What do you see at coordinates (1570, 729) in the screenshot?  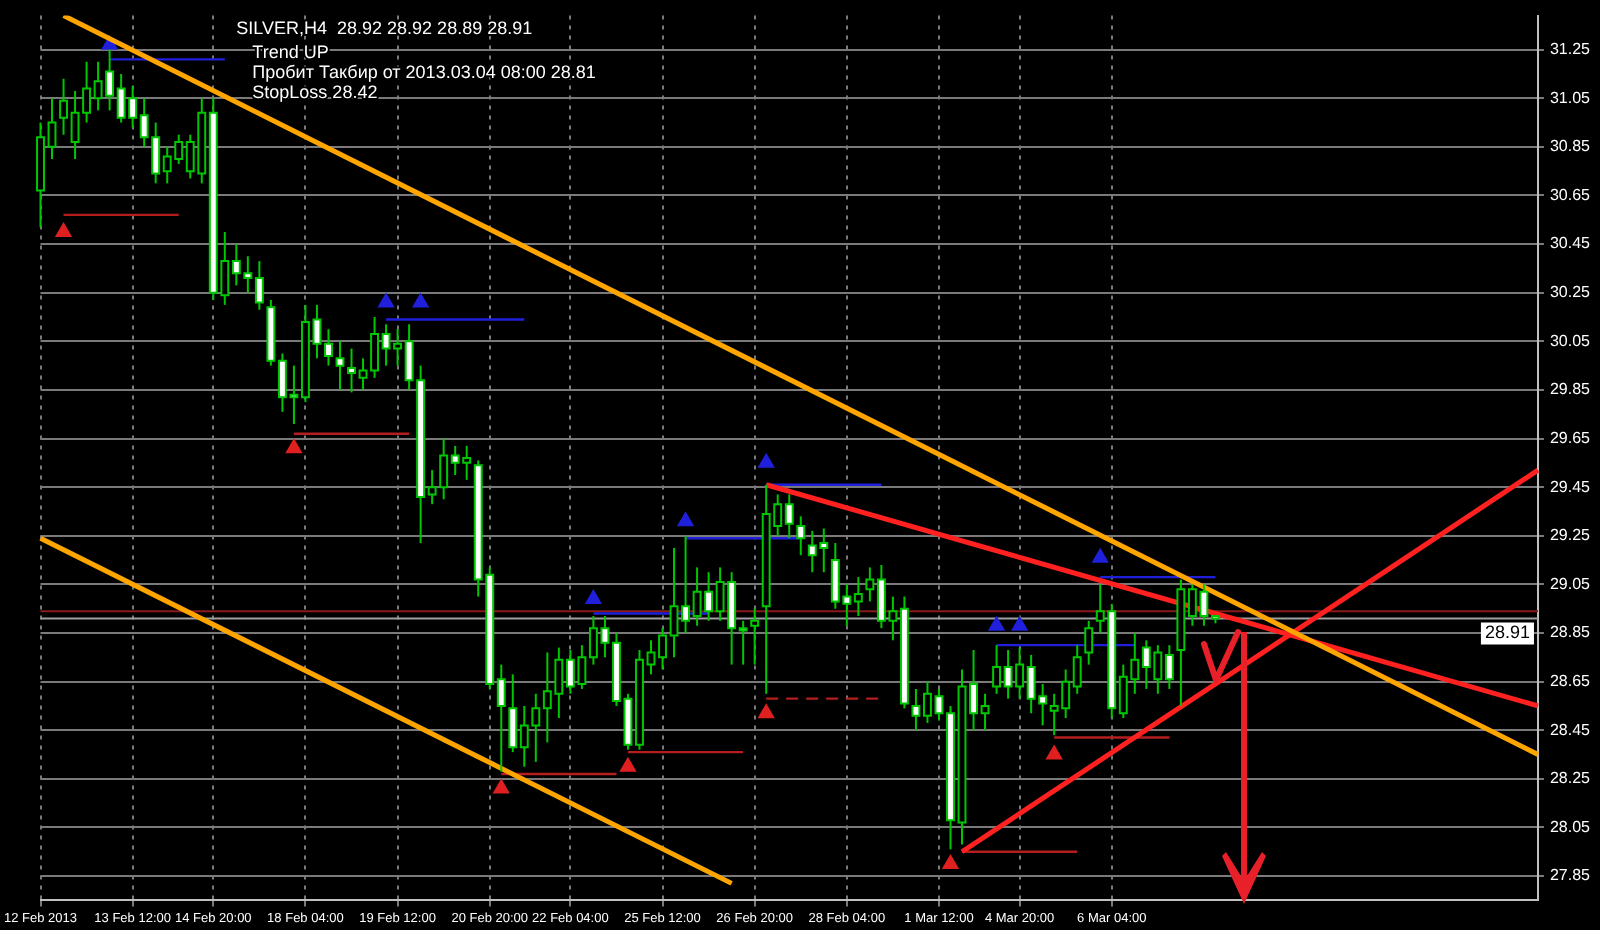 I see `y-tick-label: 28.45` at bounding box center [1570, 729].